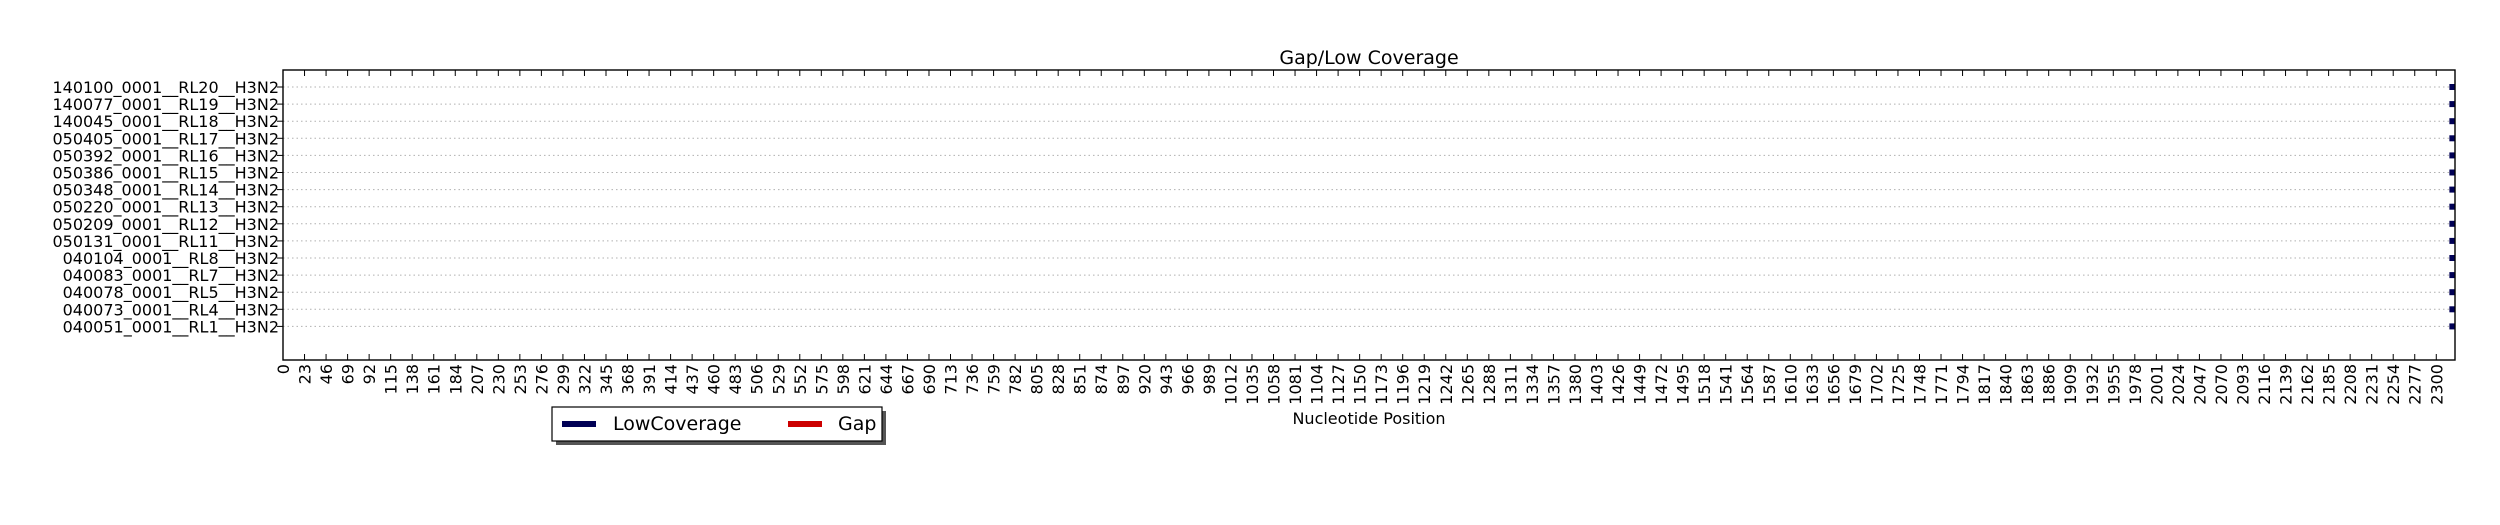 Image resolution: width=2500 pixels, height=525 pixels. Describe the element at coordinates (171, 310) in the screenshot. I see `sample-label: 040073_0001__RL4__H3N2` at that location.